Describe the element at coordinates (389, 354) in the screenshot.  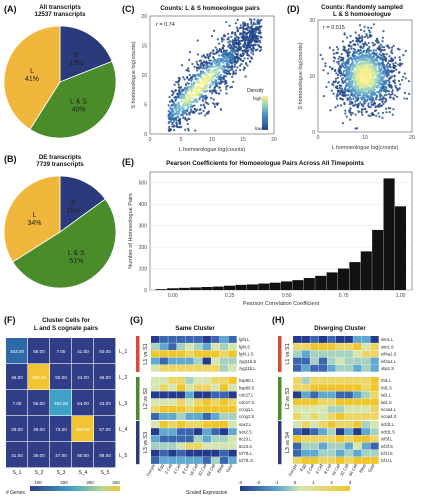
I see `gene-label: eif4a1.S` at that location.